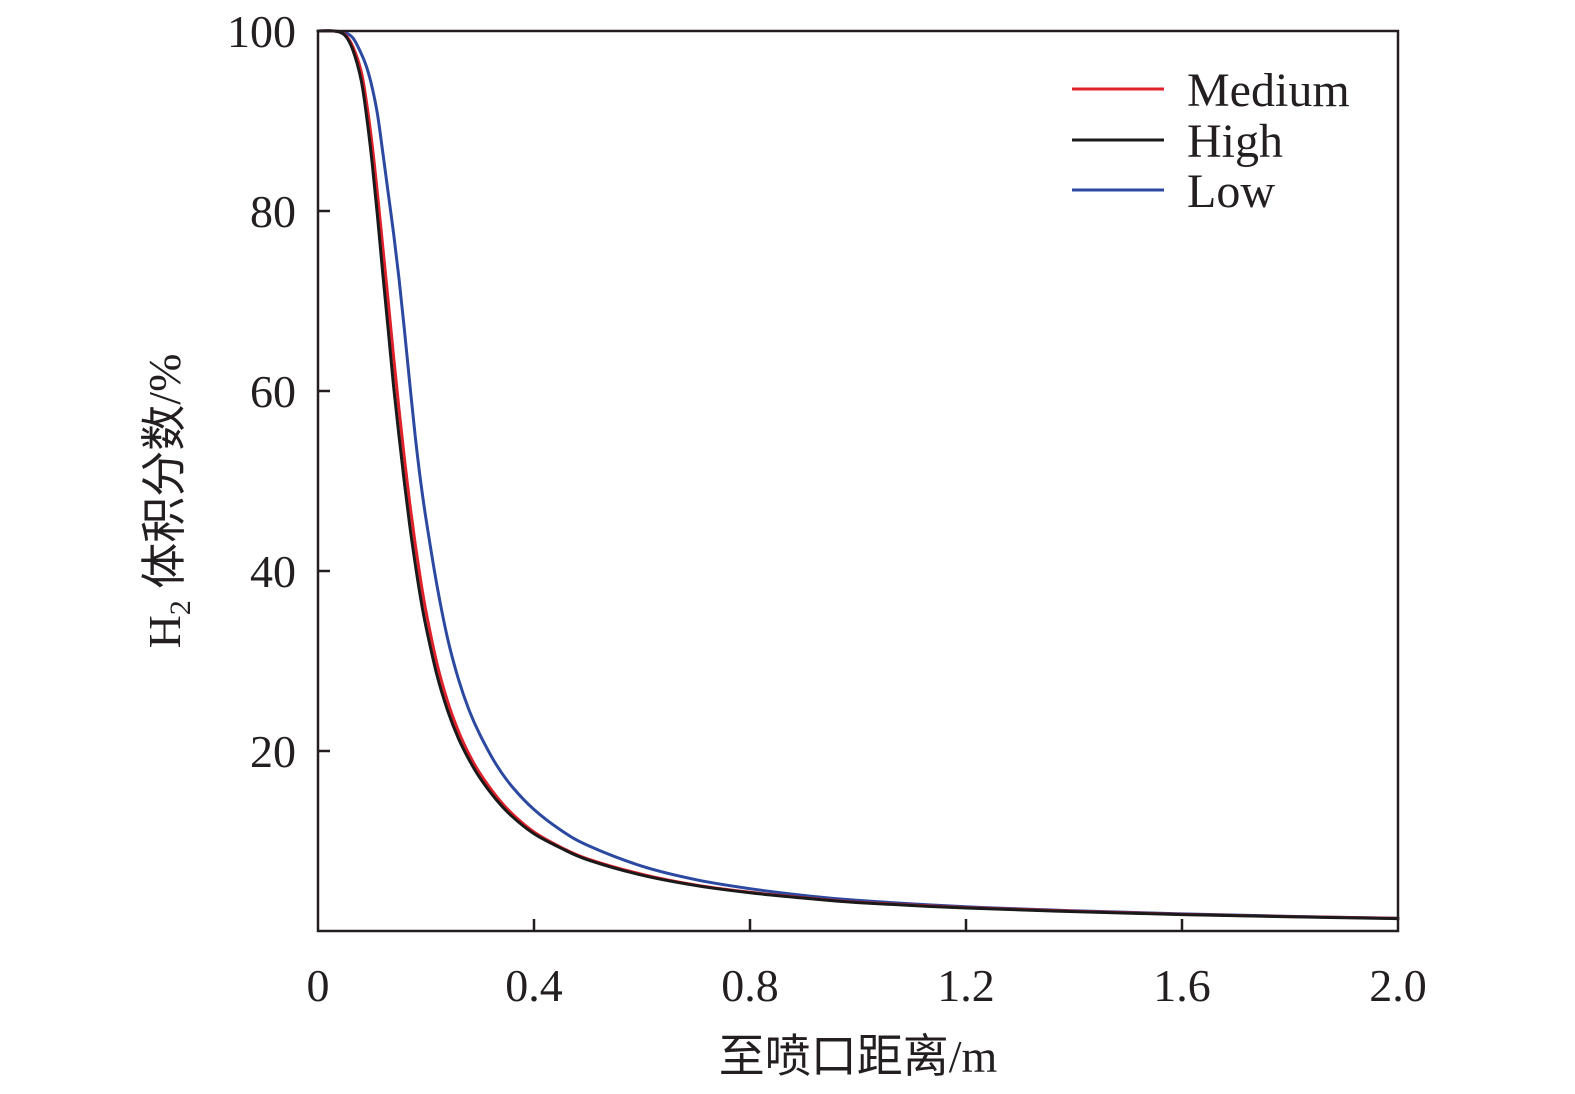  I want to click on x-tick-label: 0, so click(318, 985).